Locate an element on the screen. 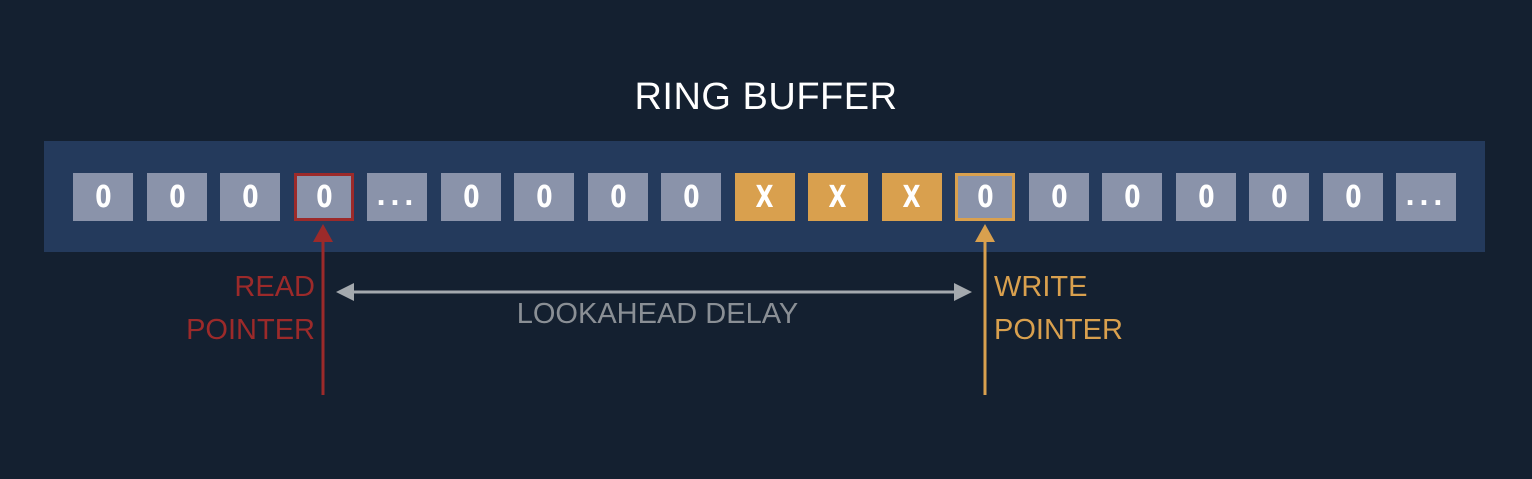 The width and height of the screenshot is (1532, 479). lookahead-delay-arrow-right-head is located at coordinates (963, 292).